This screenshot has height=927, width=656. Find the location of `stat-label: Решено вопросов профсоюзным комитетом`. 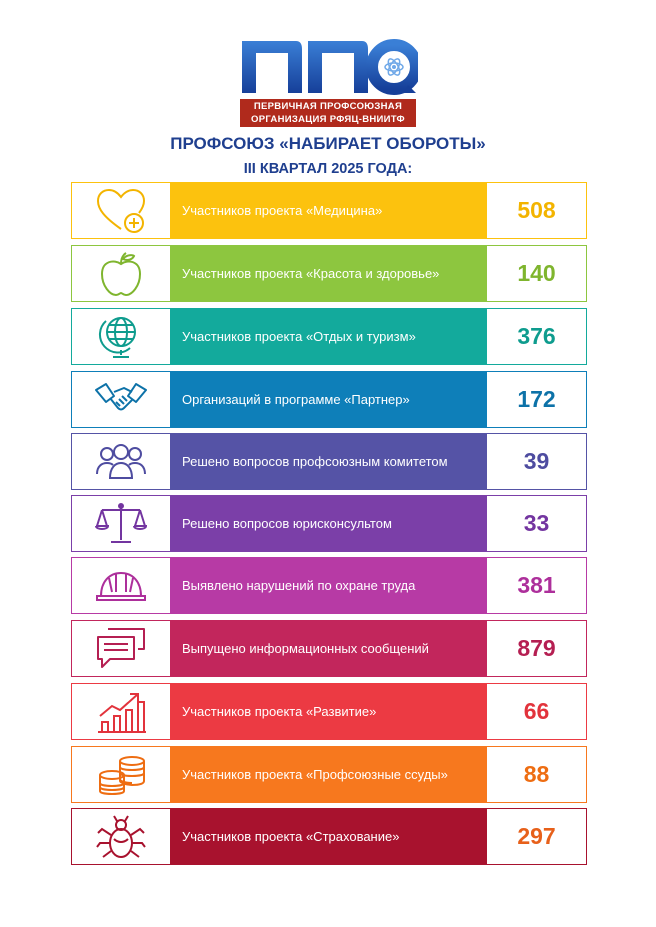

stat-label: Решено вопросов профсоюзным комитетом is located at coordinates (328, 461).